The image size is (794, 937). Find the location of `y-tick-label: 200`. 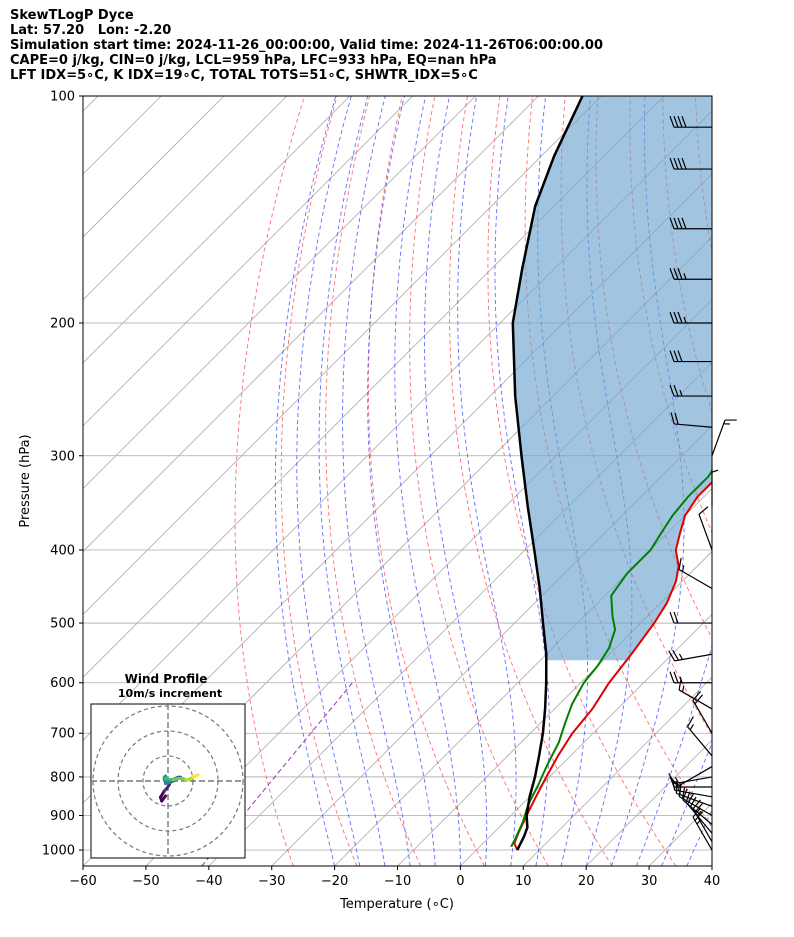

y-tick-label: 200 is located at coordinates (62, 323).